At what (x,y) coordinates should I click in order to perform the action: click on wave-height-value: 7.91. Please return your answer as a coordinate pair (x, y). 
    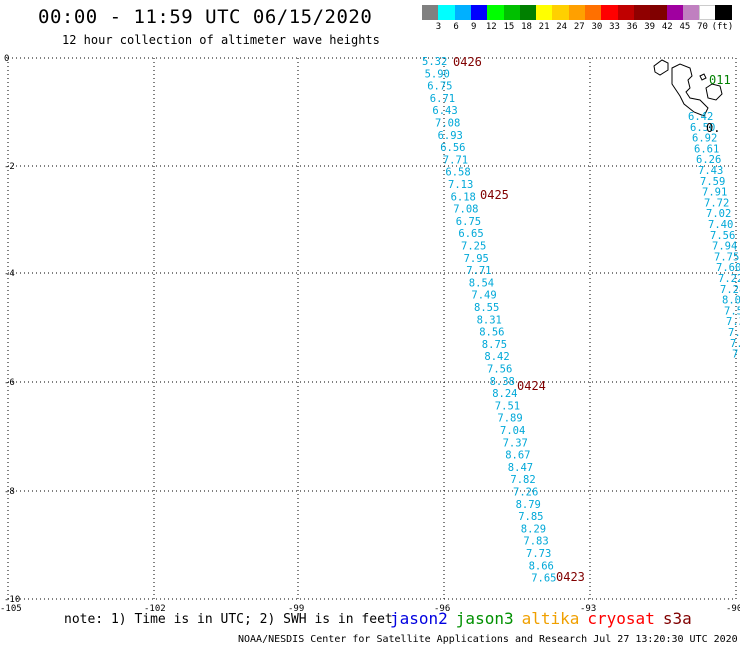
    Looking at the image, I should click on (714, 193).